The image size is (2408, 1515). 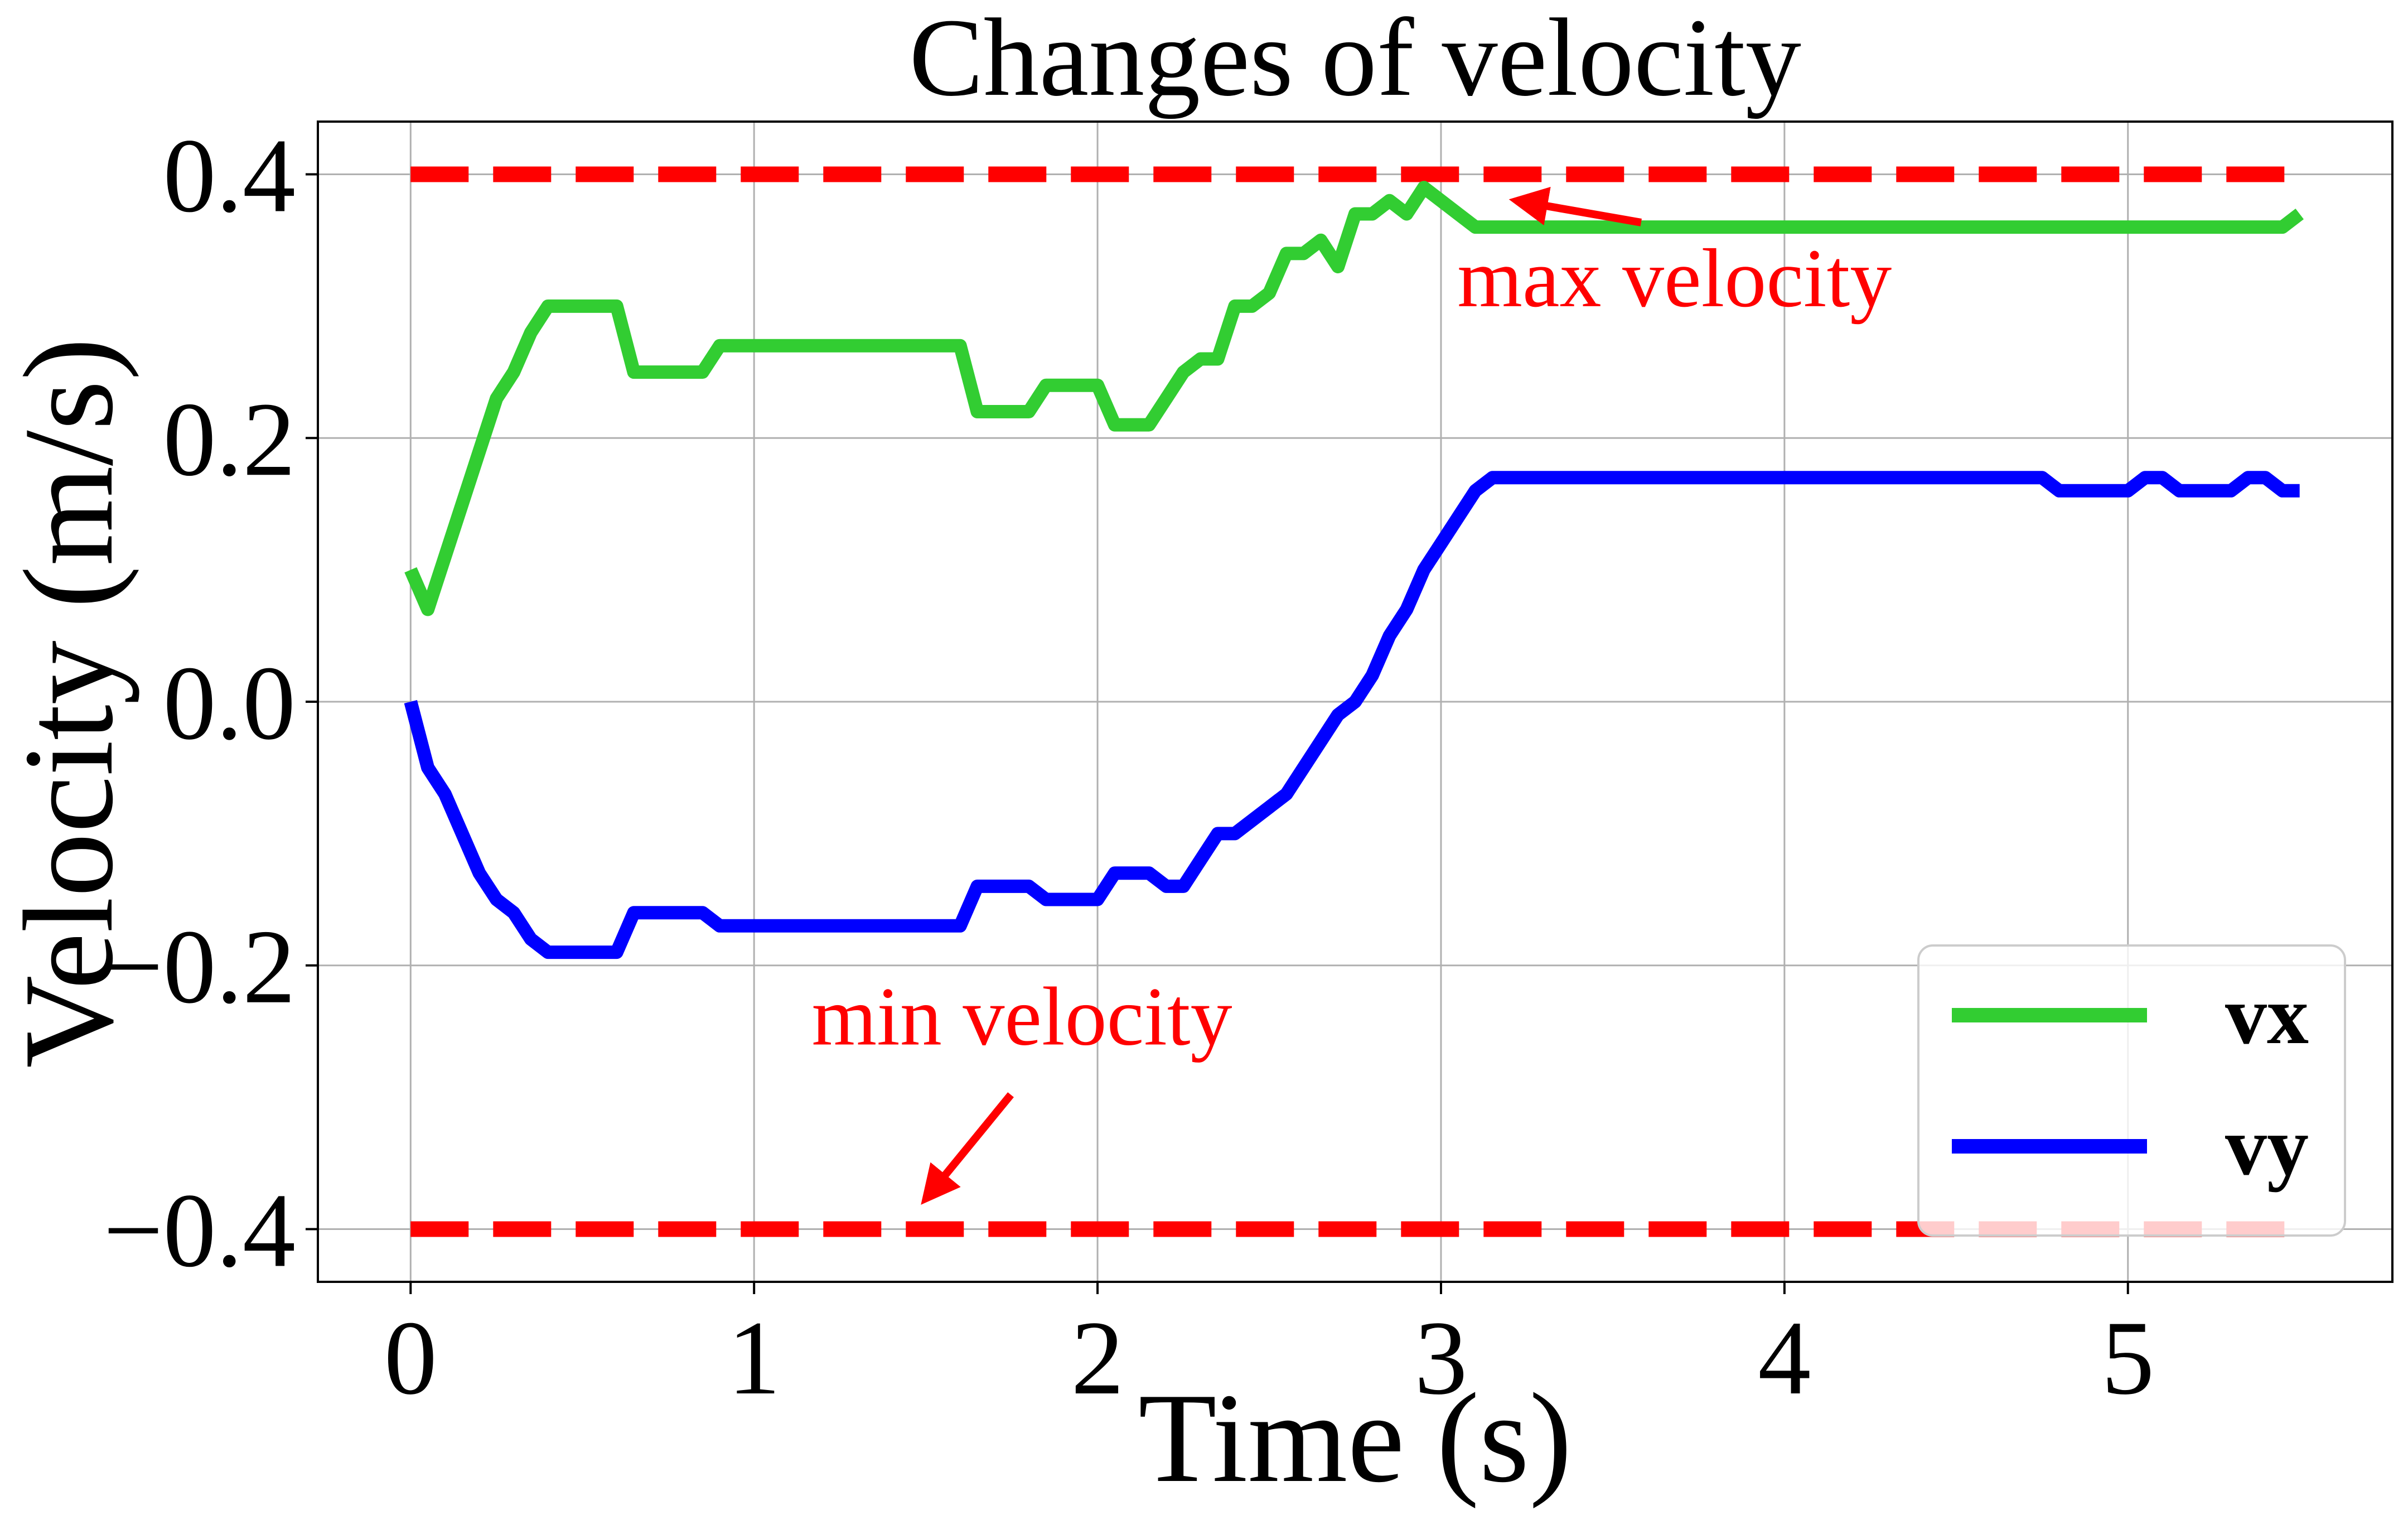 What do you see at coordinates (69, 702) in the screenshot?
I see `y-axis-title: Velocity (m/s)` at bounding box center [69, 702].